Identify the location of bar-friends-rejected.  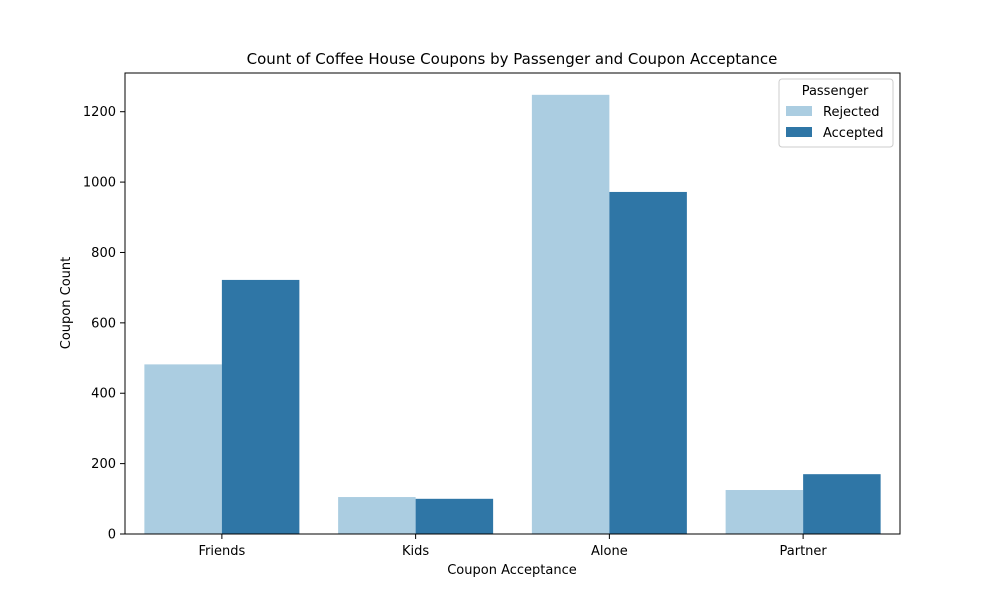
(183, 449).